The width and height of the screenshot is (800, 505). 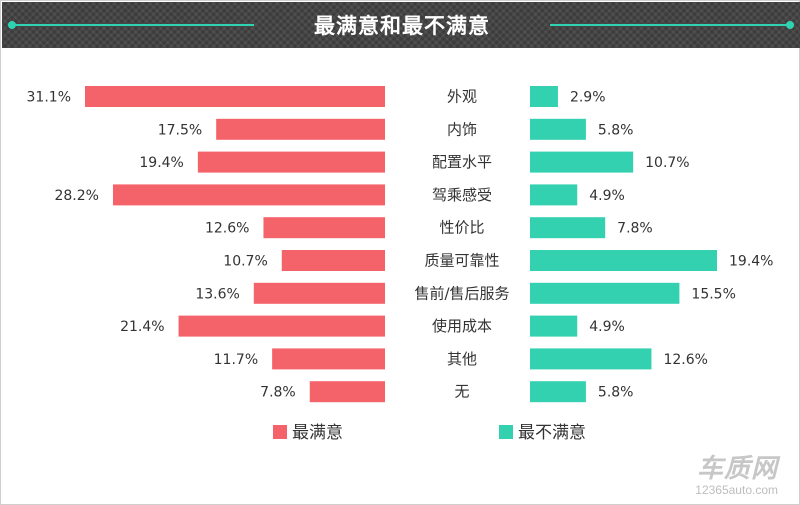 I want to click on value-label-right-3: 4.9%, so click(x=607, y=196).